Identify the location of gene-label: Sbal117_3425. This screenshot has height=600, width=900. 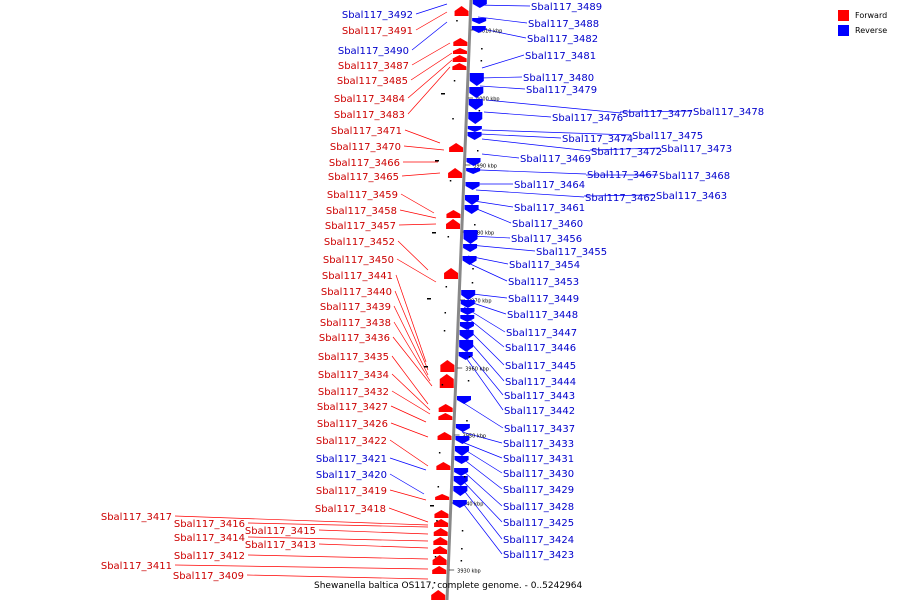
(538, 523).